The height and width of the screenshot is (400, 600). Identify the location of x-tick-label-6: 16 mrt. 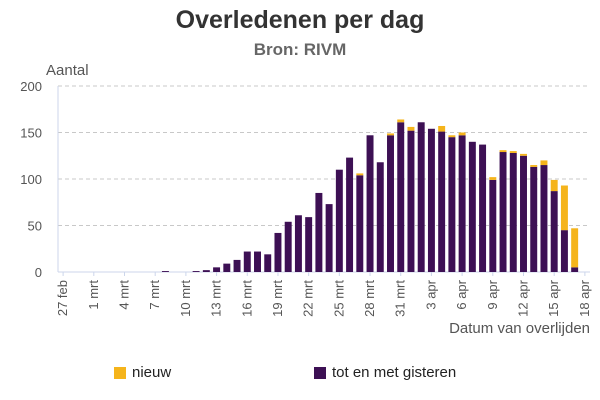
(246, 298).